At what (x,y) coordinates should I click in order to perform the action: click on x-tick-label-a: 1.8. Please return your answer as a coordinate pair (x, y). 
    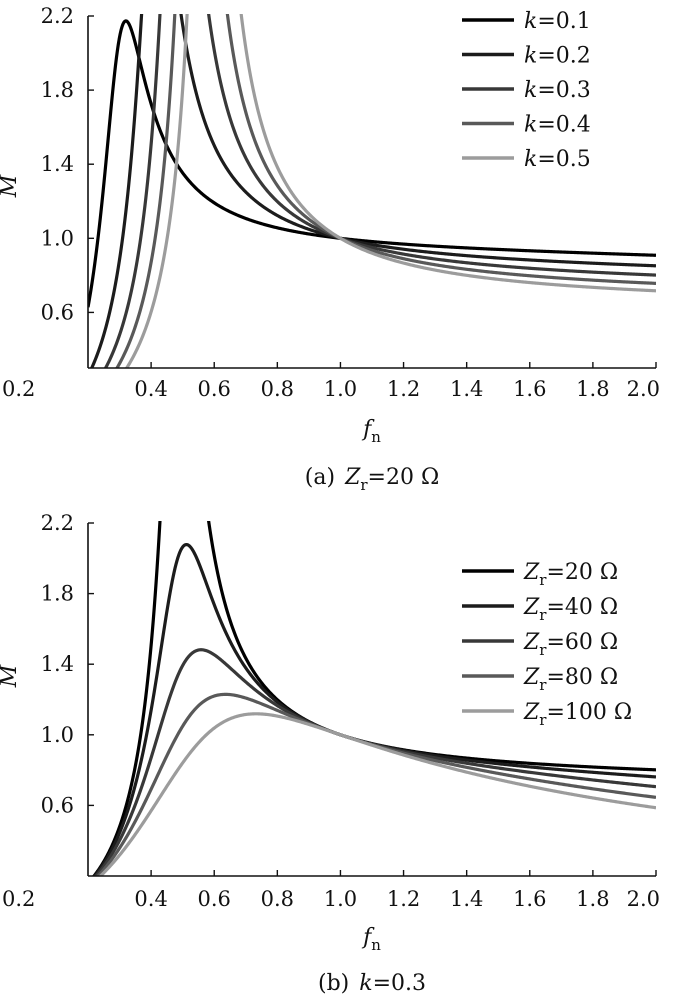
    Looking at the image, I should click on (592, 389).